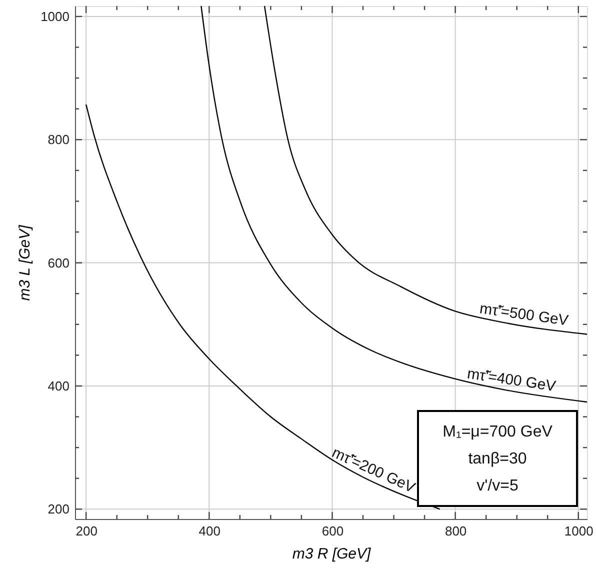 This screenshot has width=596, height=575. What do you see at coordinates (497, 432) in the screenshot?
I see `annotation: M₁=μ=700 GeV` at bounding box center [497, 432].